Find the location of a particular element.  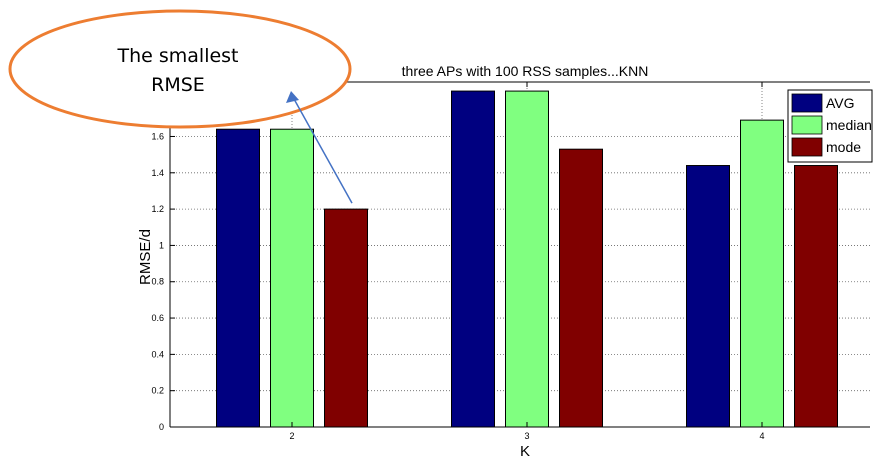

callout-arrow-shaft is located at coordinates (323, 151).